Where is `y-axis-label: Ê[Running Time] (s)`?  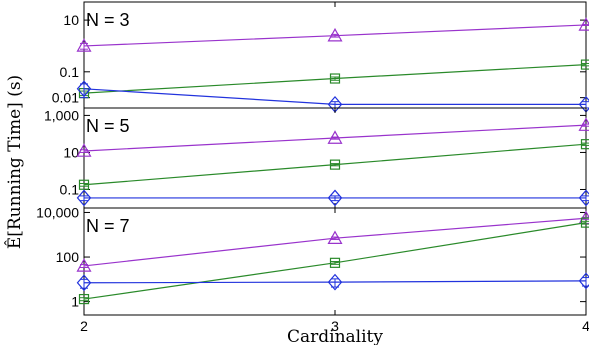 y-axis-label: Ê[Running Time] (s) is located at coordinates (14, 162).